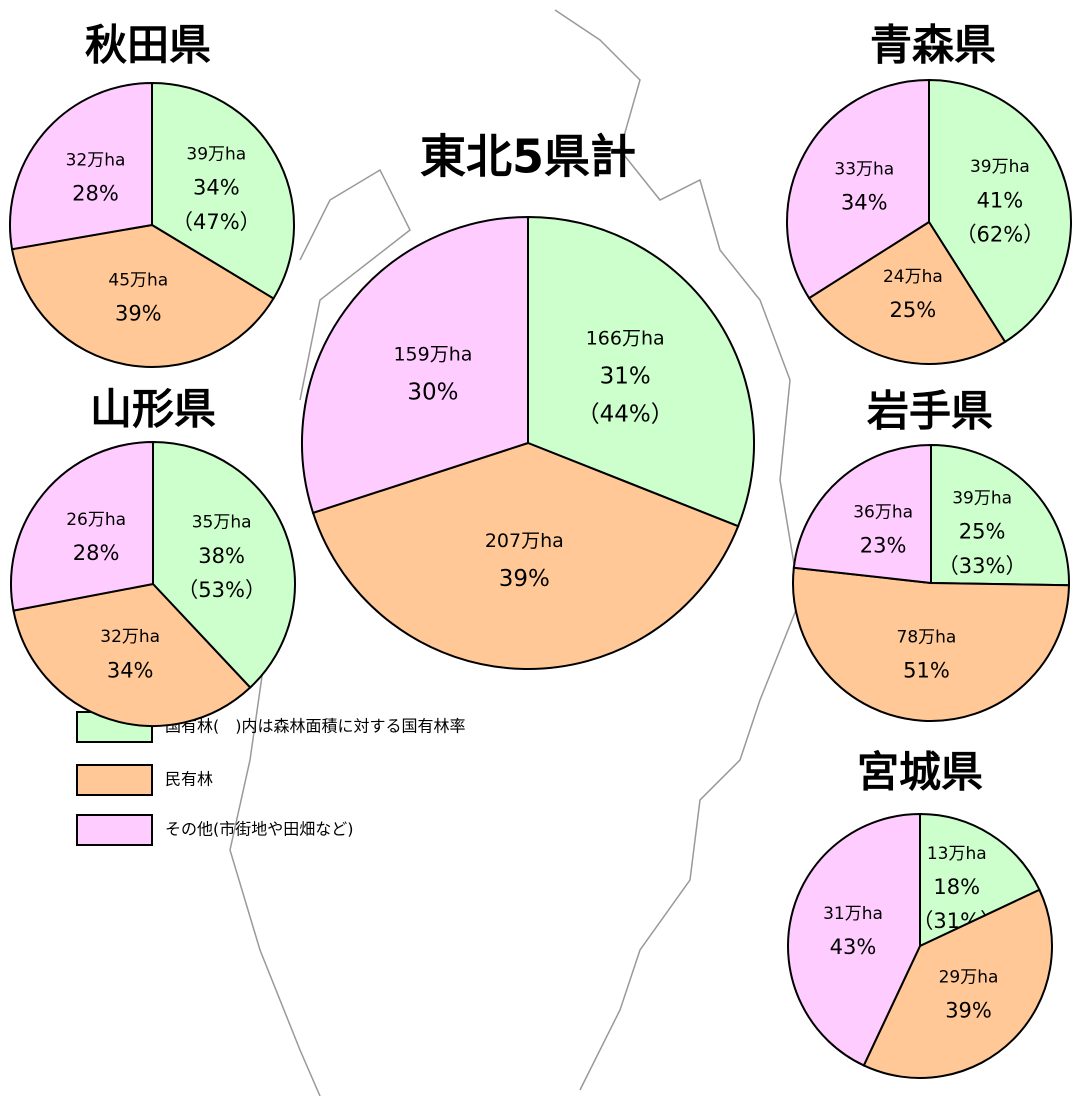 This screenshot has height=1096, width=1079. What do you see at coordinates (957, 854) in the screenshot?
I see `area-label: 13万ha` at bounding box center [957, 854].